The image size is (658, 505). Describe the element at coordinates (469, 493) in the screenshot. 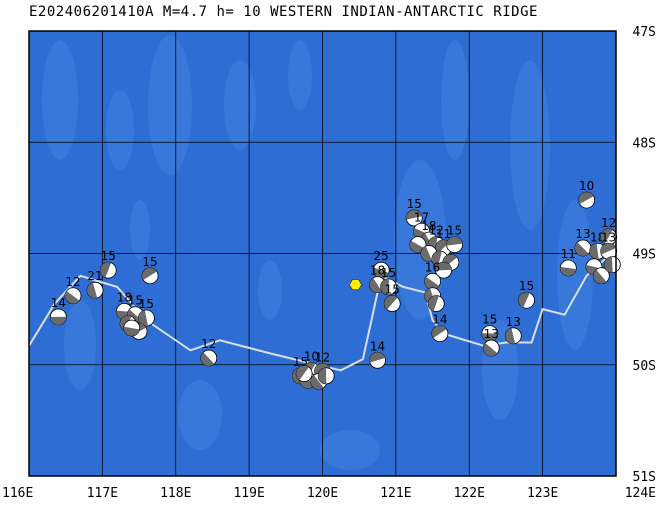

I see `longitude-tick: 122E` at that location.